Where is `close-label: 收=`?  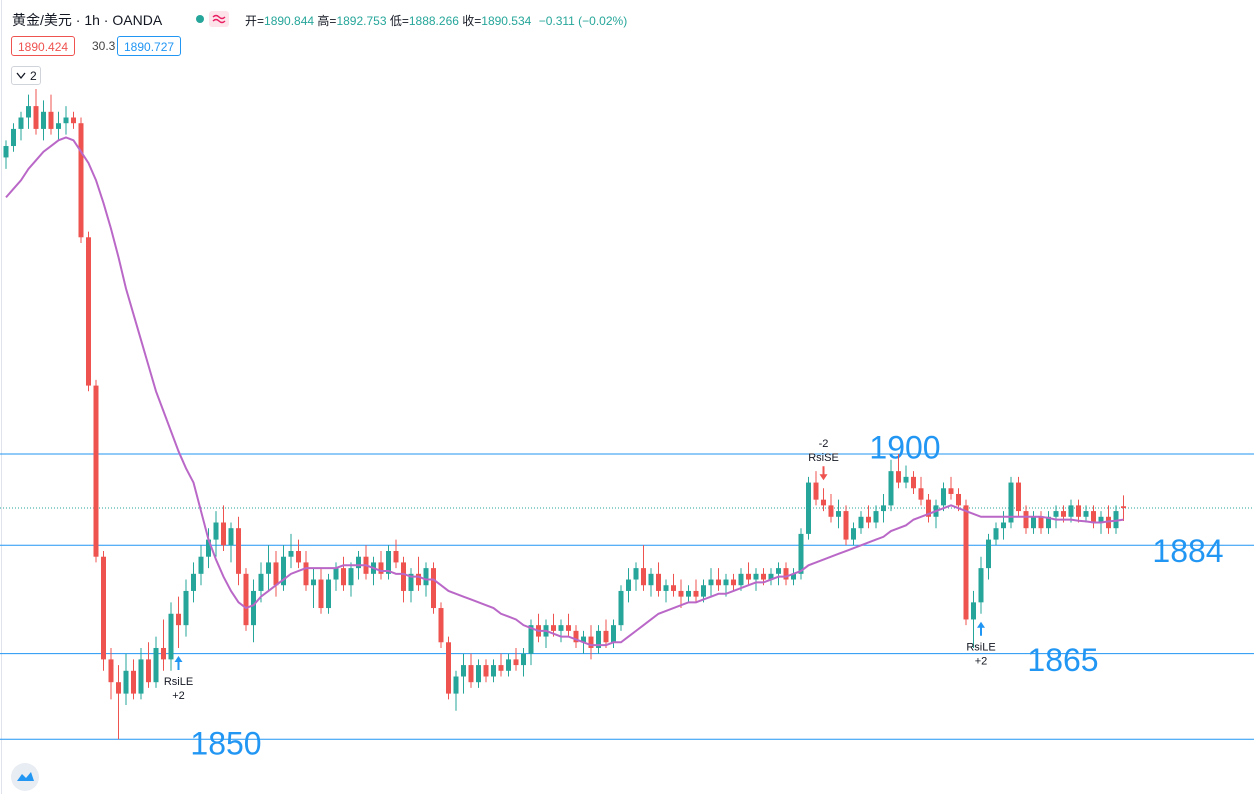 close-label: 收= is located at coordinates (472, 21).